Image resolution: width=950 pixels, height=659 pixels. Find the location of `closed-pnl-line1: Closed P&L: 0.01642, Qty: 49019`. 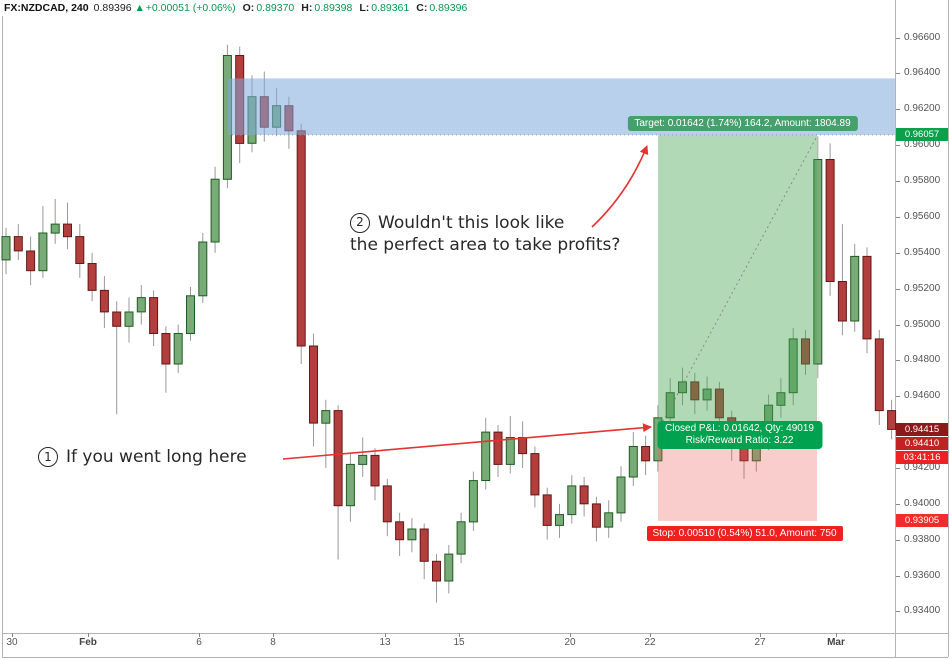

closed-pnl-line1: Closed P&L: 0.01642, Qty: 49019 is located at coordinates (739, 429).